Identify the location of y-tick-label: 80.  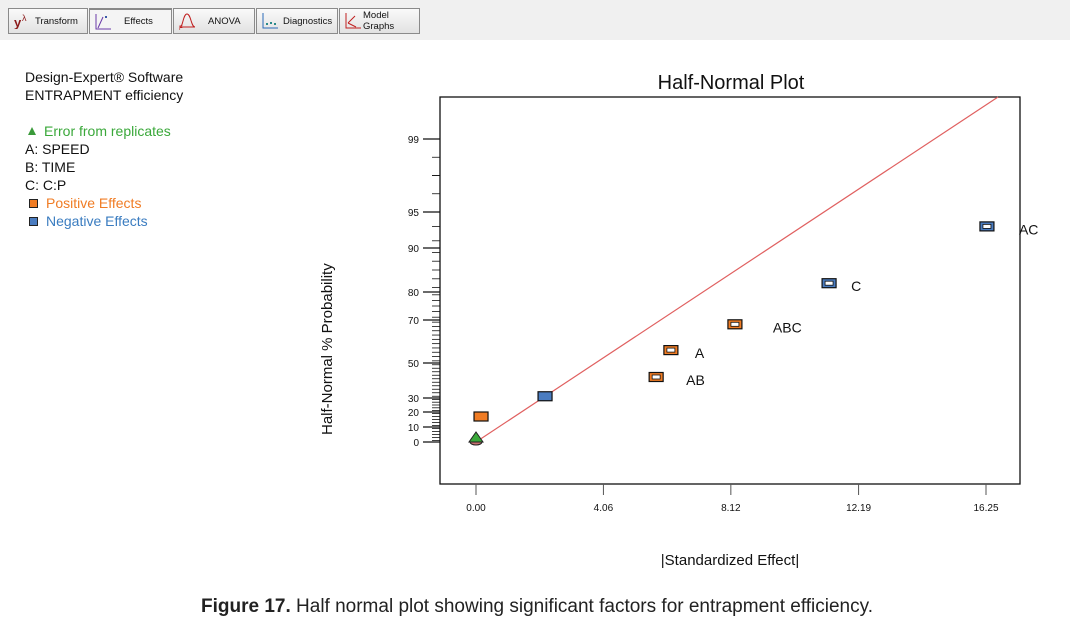
(414, 293).